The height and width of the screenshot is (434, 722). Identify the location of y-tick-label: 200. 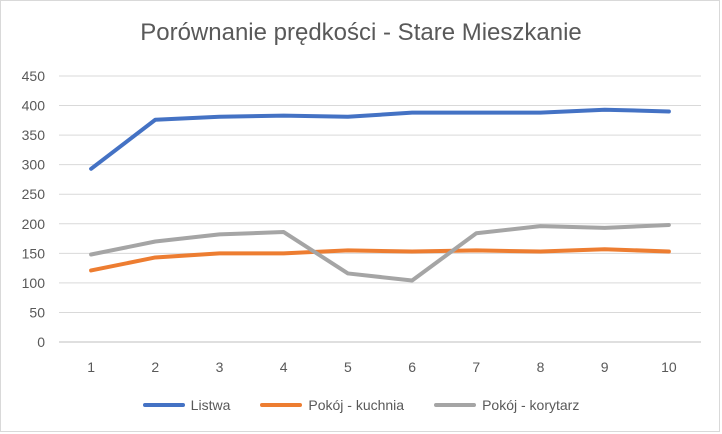
(34, 224).